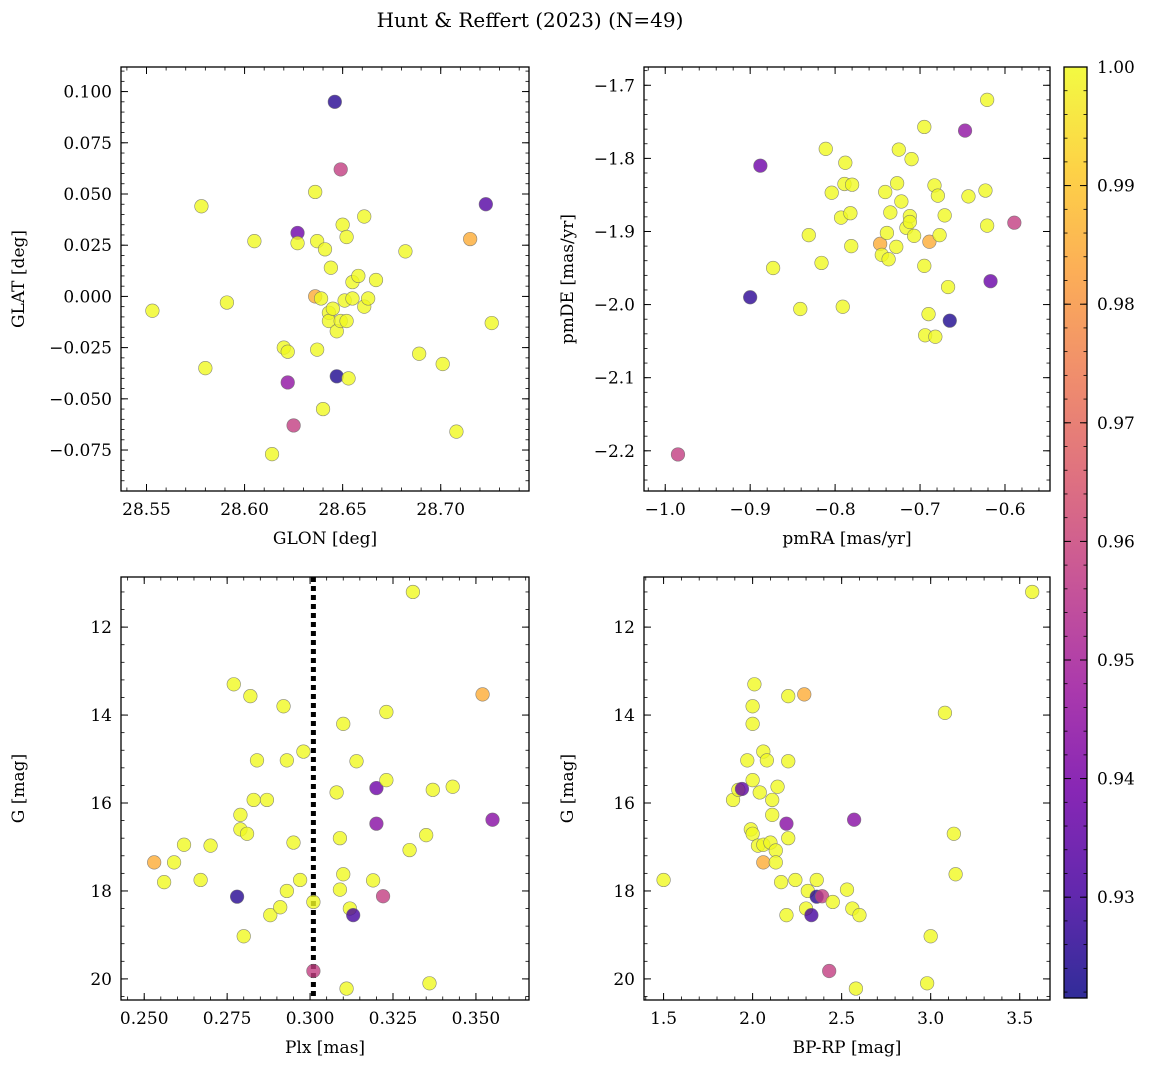 This screenshot has width=1149, height=1067. What do you see at coordinates (342, 510) in the screenshot?
I see `x-tick-label: 28.65` at bounding box center [342, 510].